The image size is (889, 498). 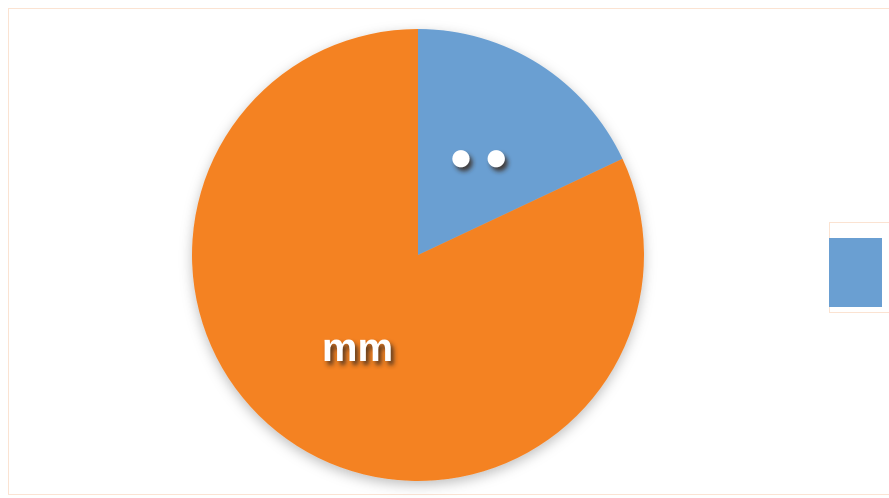 What do you see at coordinates (415, 252) in the screenshot?
I see `labels: ● ● mm` at bounding box center [415, 252].